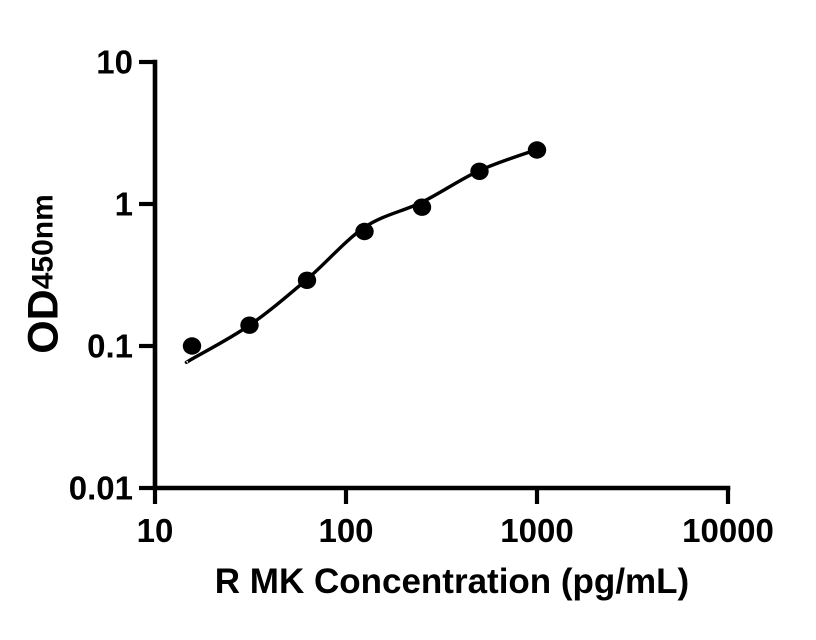 The width and height of the screenshot is (816, 640). What do you see at coordinates (124, 204) in the screenshot?
I see `y-tick-label: 1` at bounding box center [124, 204].